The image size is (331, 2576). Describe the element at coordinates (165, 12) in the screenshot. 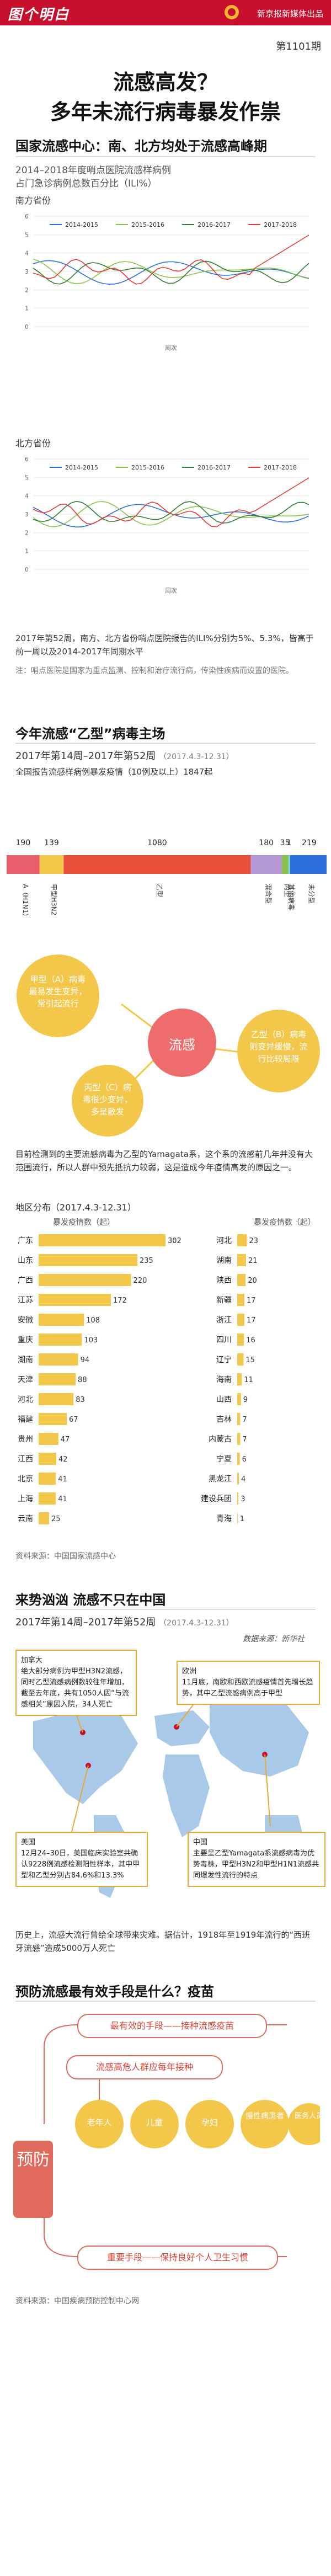

I see `header-bar` at that location.